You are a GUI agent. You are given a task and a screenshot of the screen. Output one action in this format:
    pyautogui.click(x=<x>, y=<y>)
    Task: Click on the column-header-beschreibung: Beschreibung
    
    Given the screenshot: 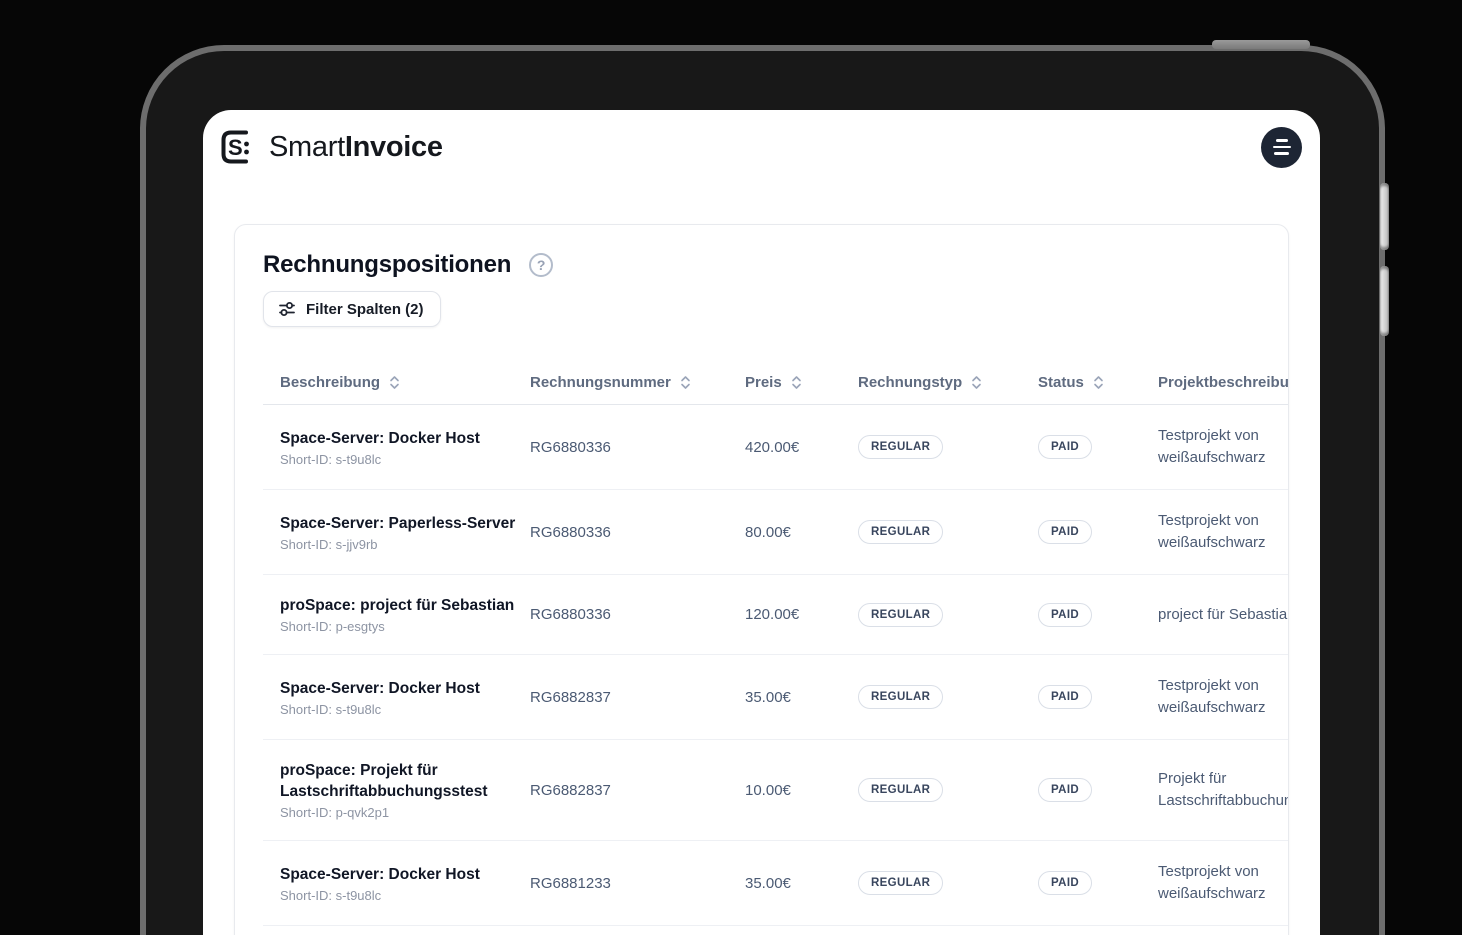 What is the action you would take?
    pyautogui.click(x=396, y=382)
    